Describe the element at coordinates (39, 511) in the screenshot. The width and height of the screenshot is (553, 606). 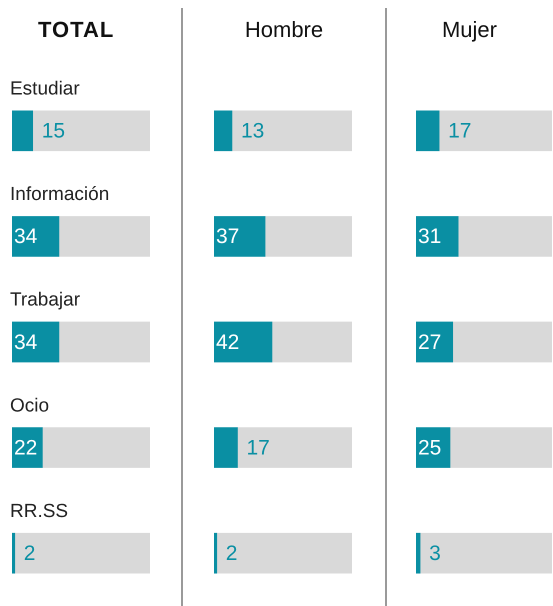
I see `y-tick-label: RR.SS` at that location.